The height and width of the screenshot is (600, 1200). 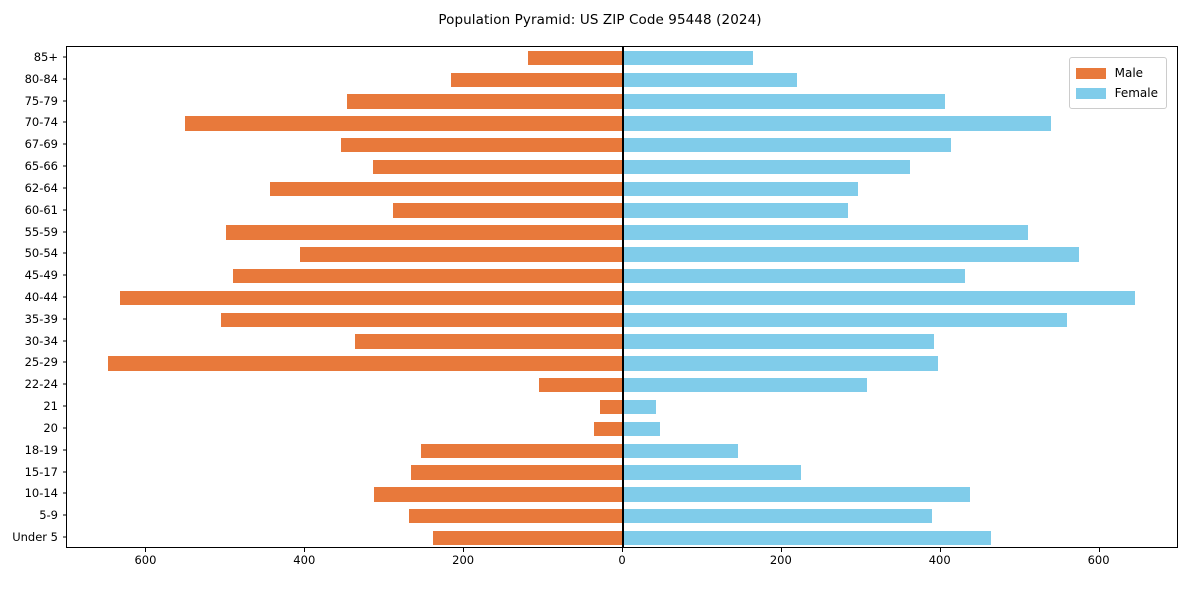 I want to click on x-tick-label: 400, so click(x=304, y=560).